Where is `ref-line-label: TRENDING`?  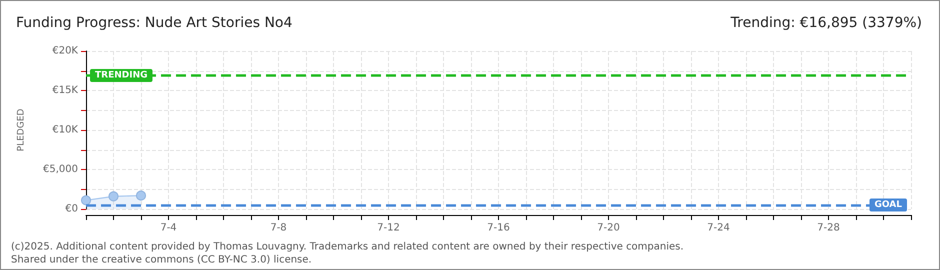 ref-line-label: TRENDING is located at coordinates (121, 75).